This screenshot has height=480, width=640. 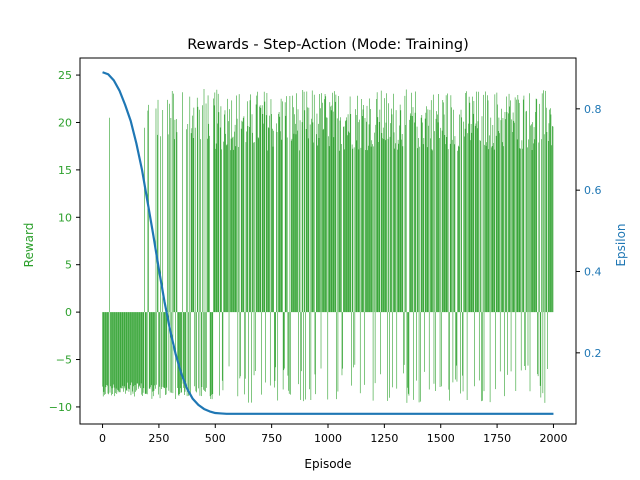 I want to click on y-right-tick-label: 0.4, so click(x=593, y=272).